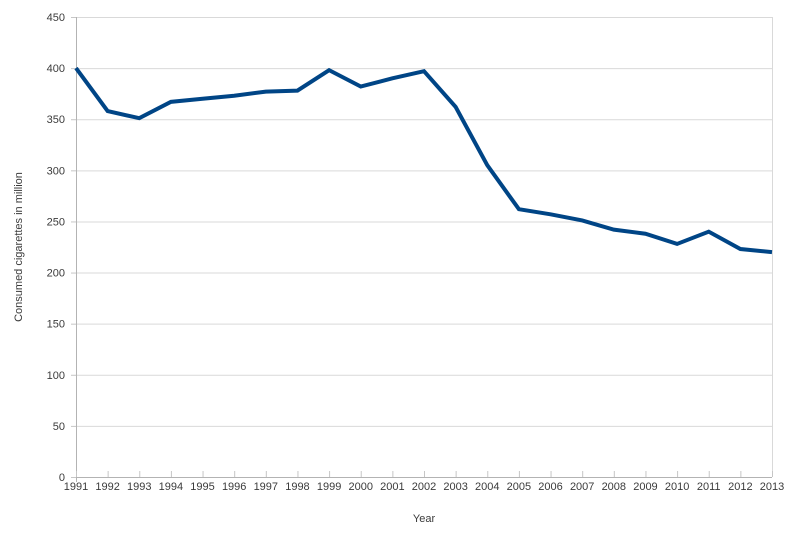 The width and height of the screenshot is (800, 541). Describe the element at coordinates (56, 120) in the screenshot. I see `y-tick-label: 350` at that location.